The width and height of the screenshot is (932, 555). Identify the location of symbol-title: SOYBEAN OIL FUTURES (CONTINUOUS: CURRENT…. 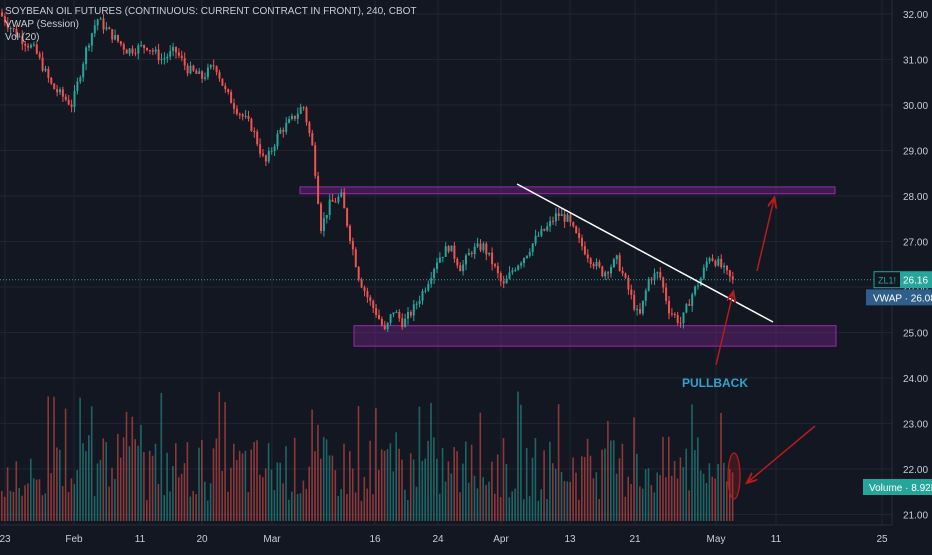
(211, 11).